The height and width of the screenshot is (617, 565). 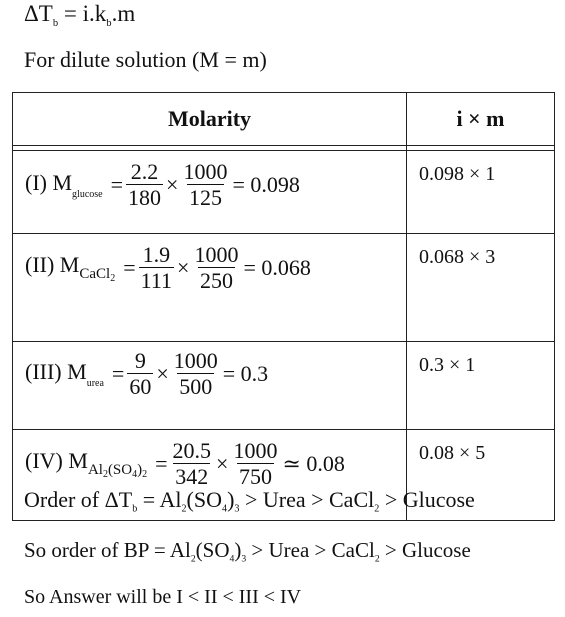 What do you see at coordinates (209, 119) in the screenshot?
I see `molarity-column-header: Molarity` at bounding box center [209, 119].